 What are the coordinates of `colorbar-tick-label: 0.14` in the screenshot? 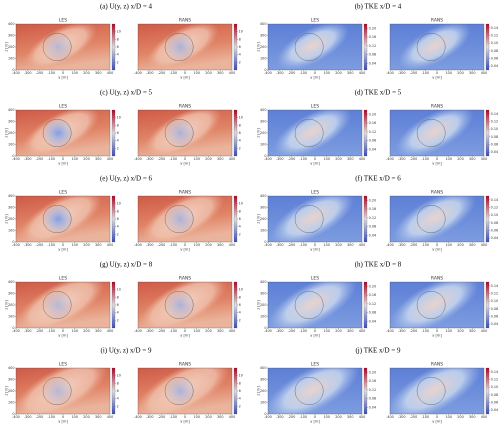 It's located at (495, 28).